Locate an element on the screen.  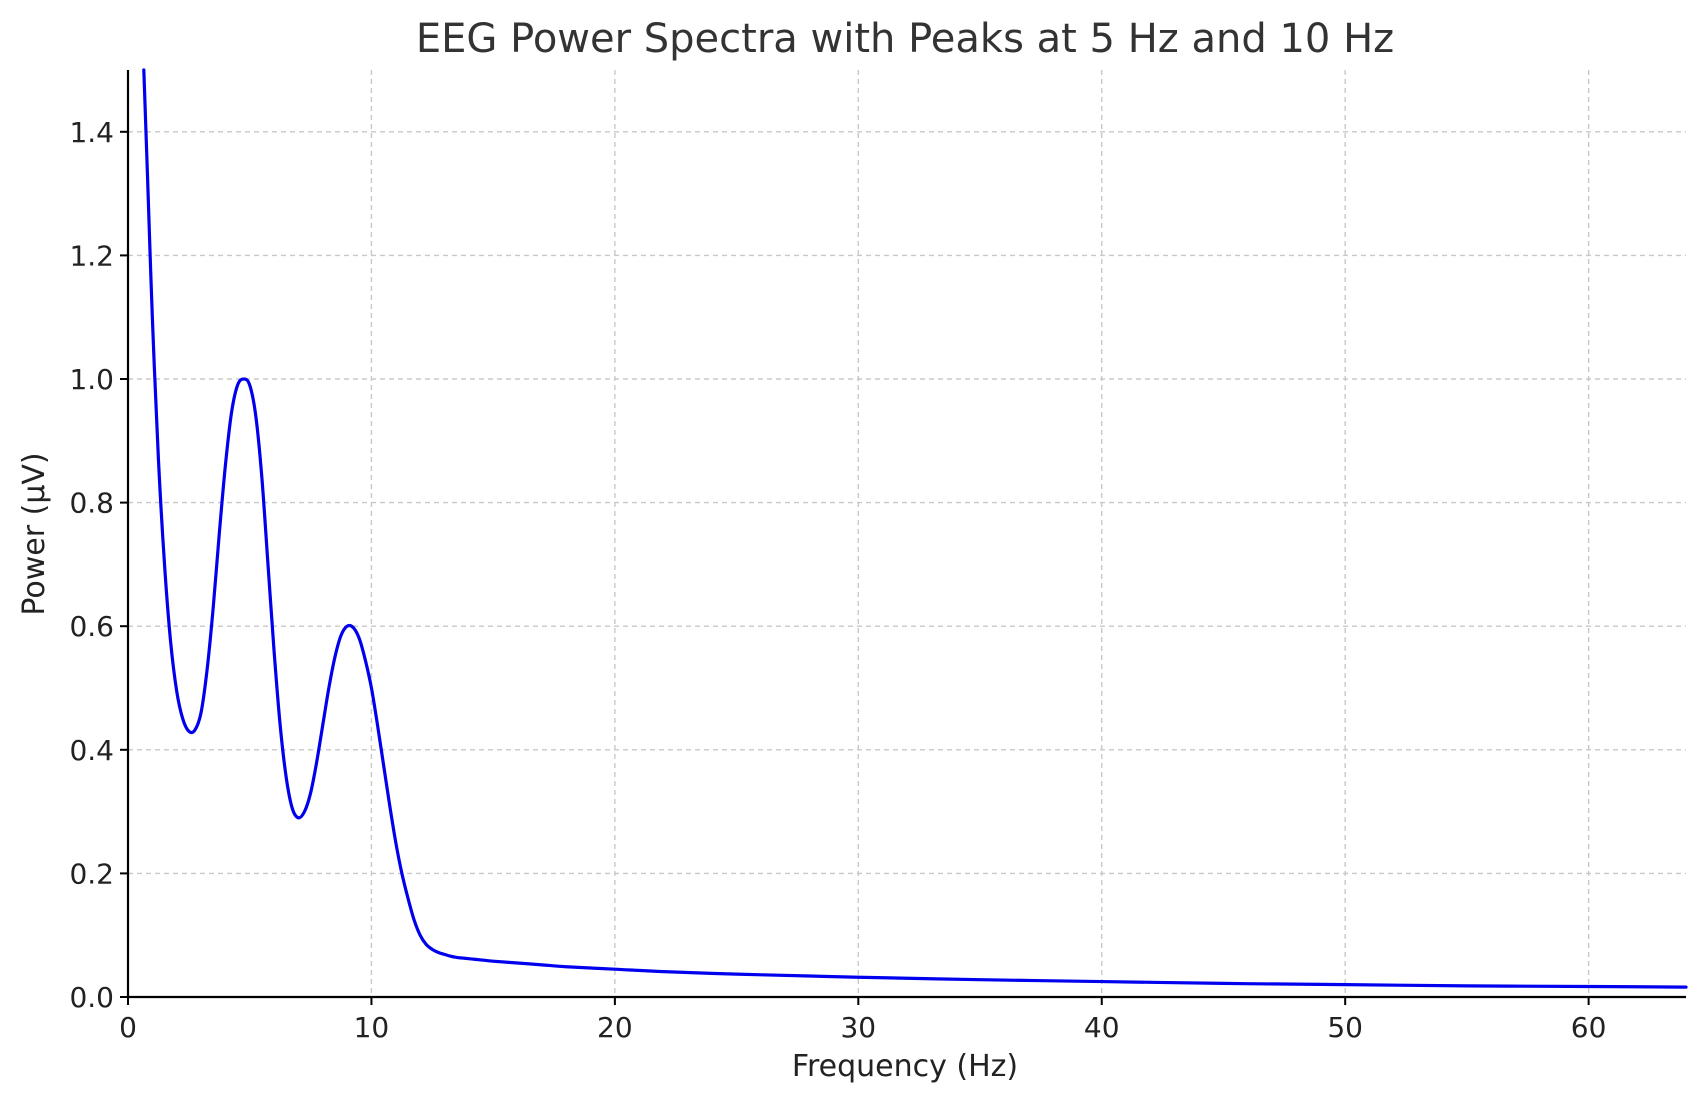
y-tick-label: 1.2 is located at coordinates (91, 255).